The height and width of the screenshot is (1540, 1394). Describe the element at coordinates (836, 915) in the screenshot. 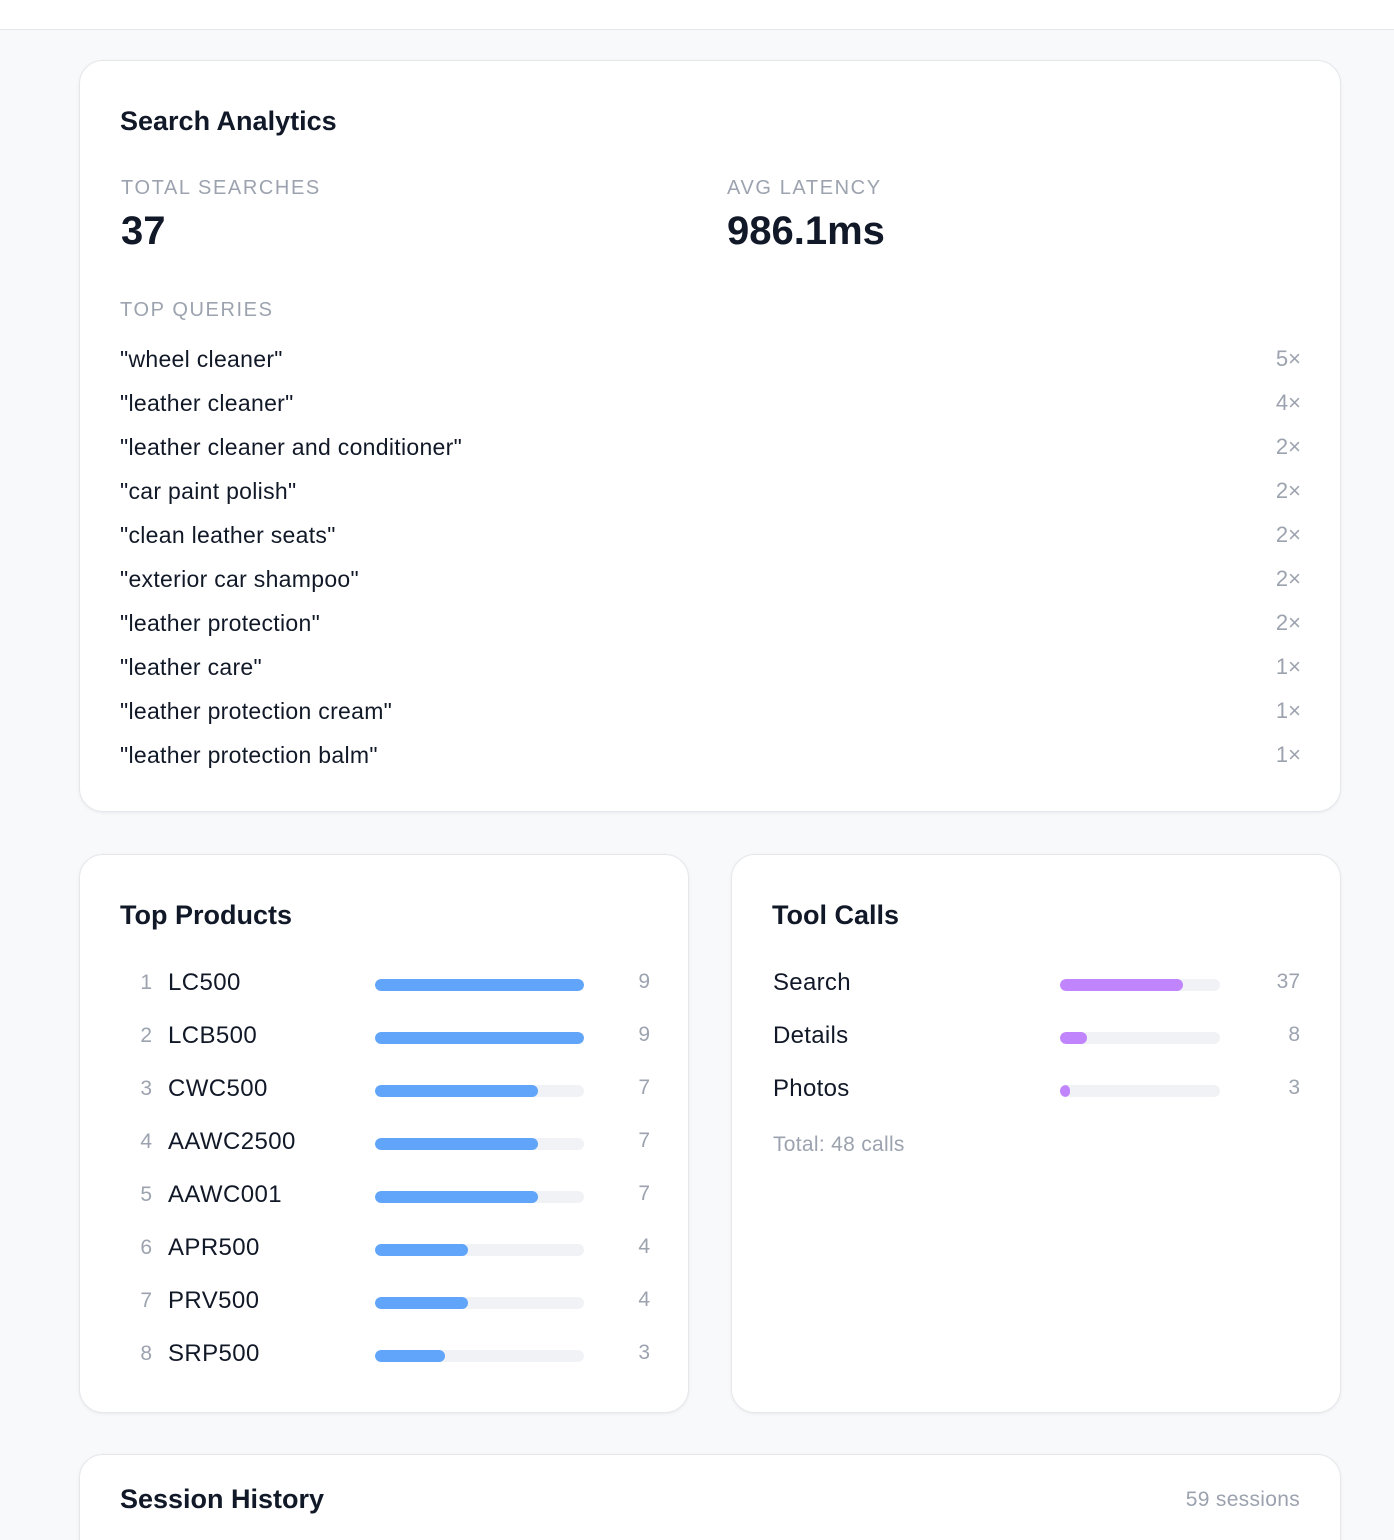

I see `tool-calls-title: Tool Calls` at that location.